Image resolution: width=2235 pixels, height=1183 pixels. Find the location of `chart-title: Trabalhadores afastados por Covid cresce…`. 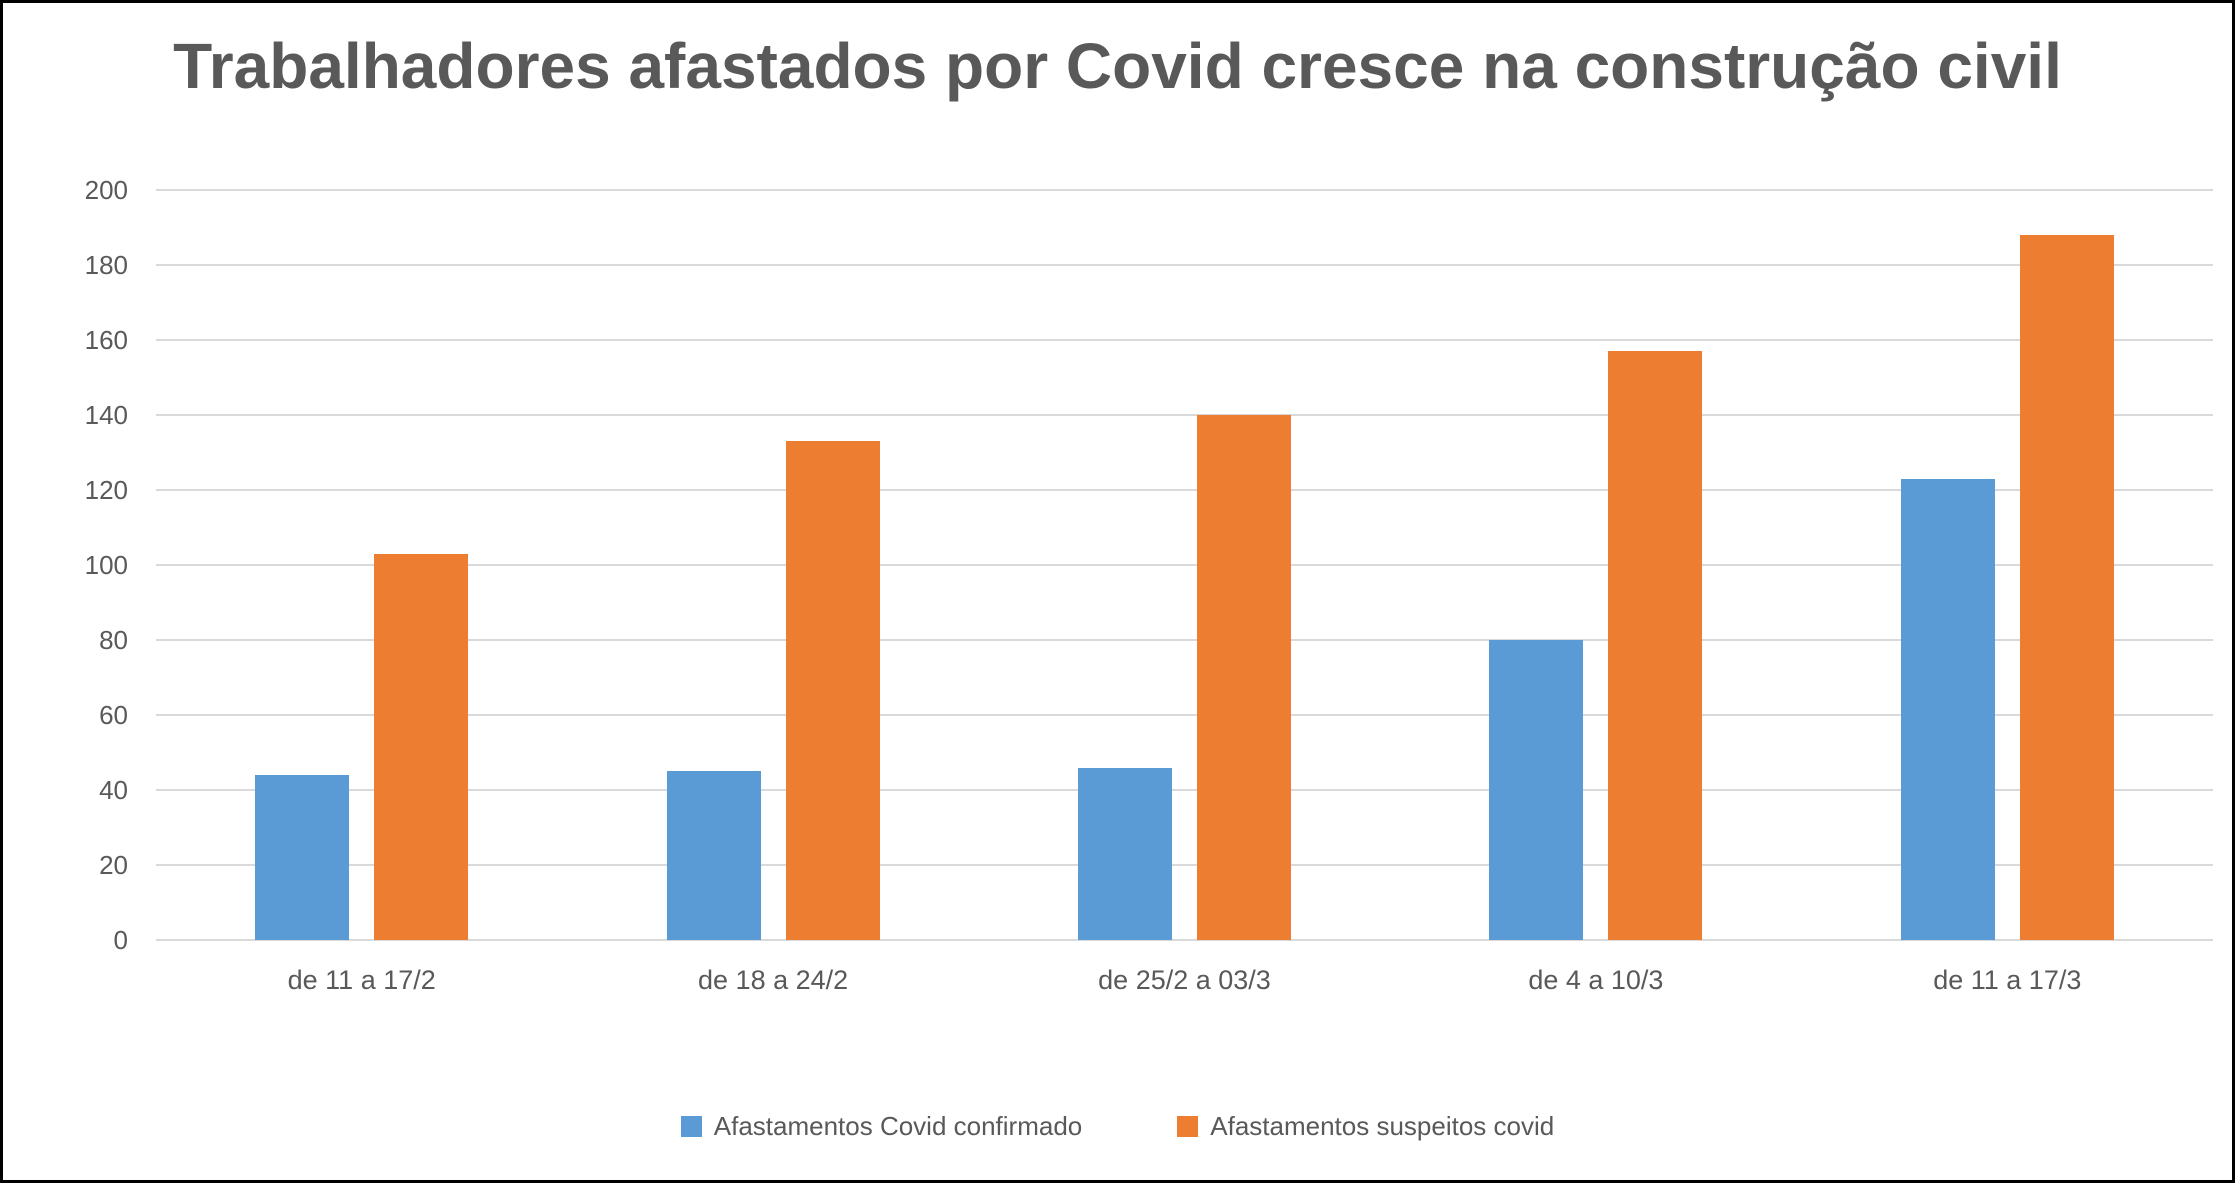

chart-title: Trabalhadores afastados por Covid cresce… is located at coordinates (1117, 66).